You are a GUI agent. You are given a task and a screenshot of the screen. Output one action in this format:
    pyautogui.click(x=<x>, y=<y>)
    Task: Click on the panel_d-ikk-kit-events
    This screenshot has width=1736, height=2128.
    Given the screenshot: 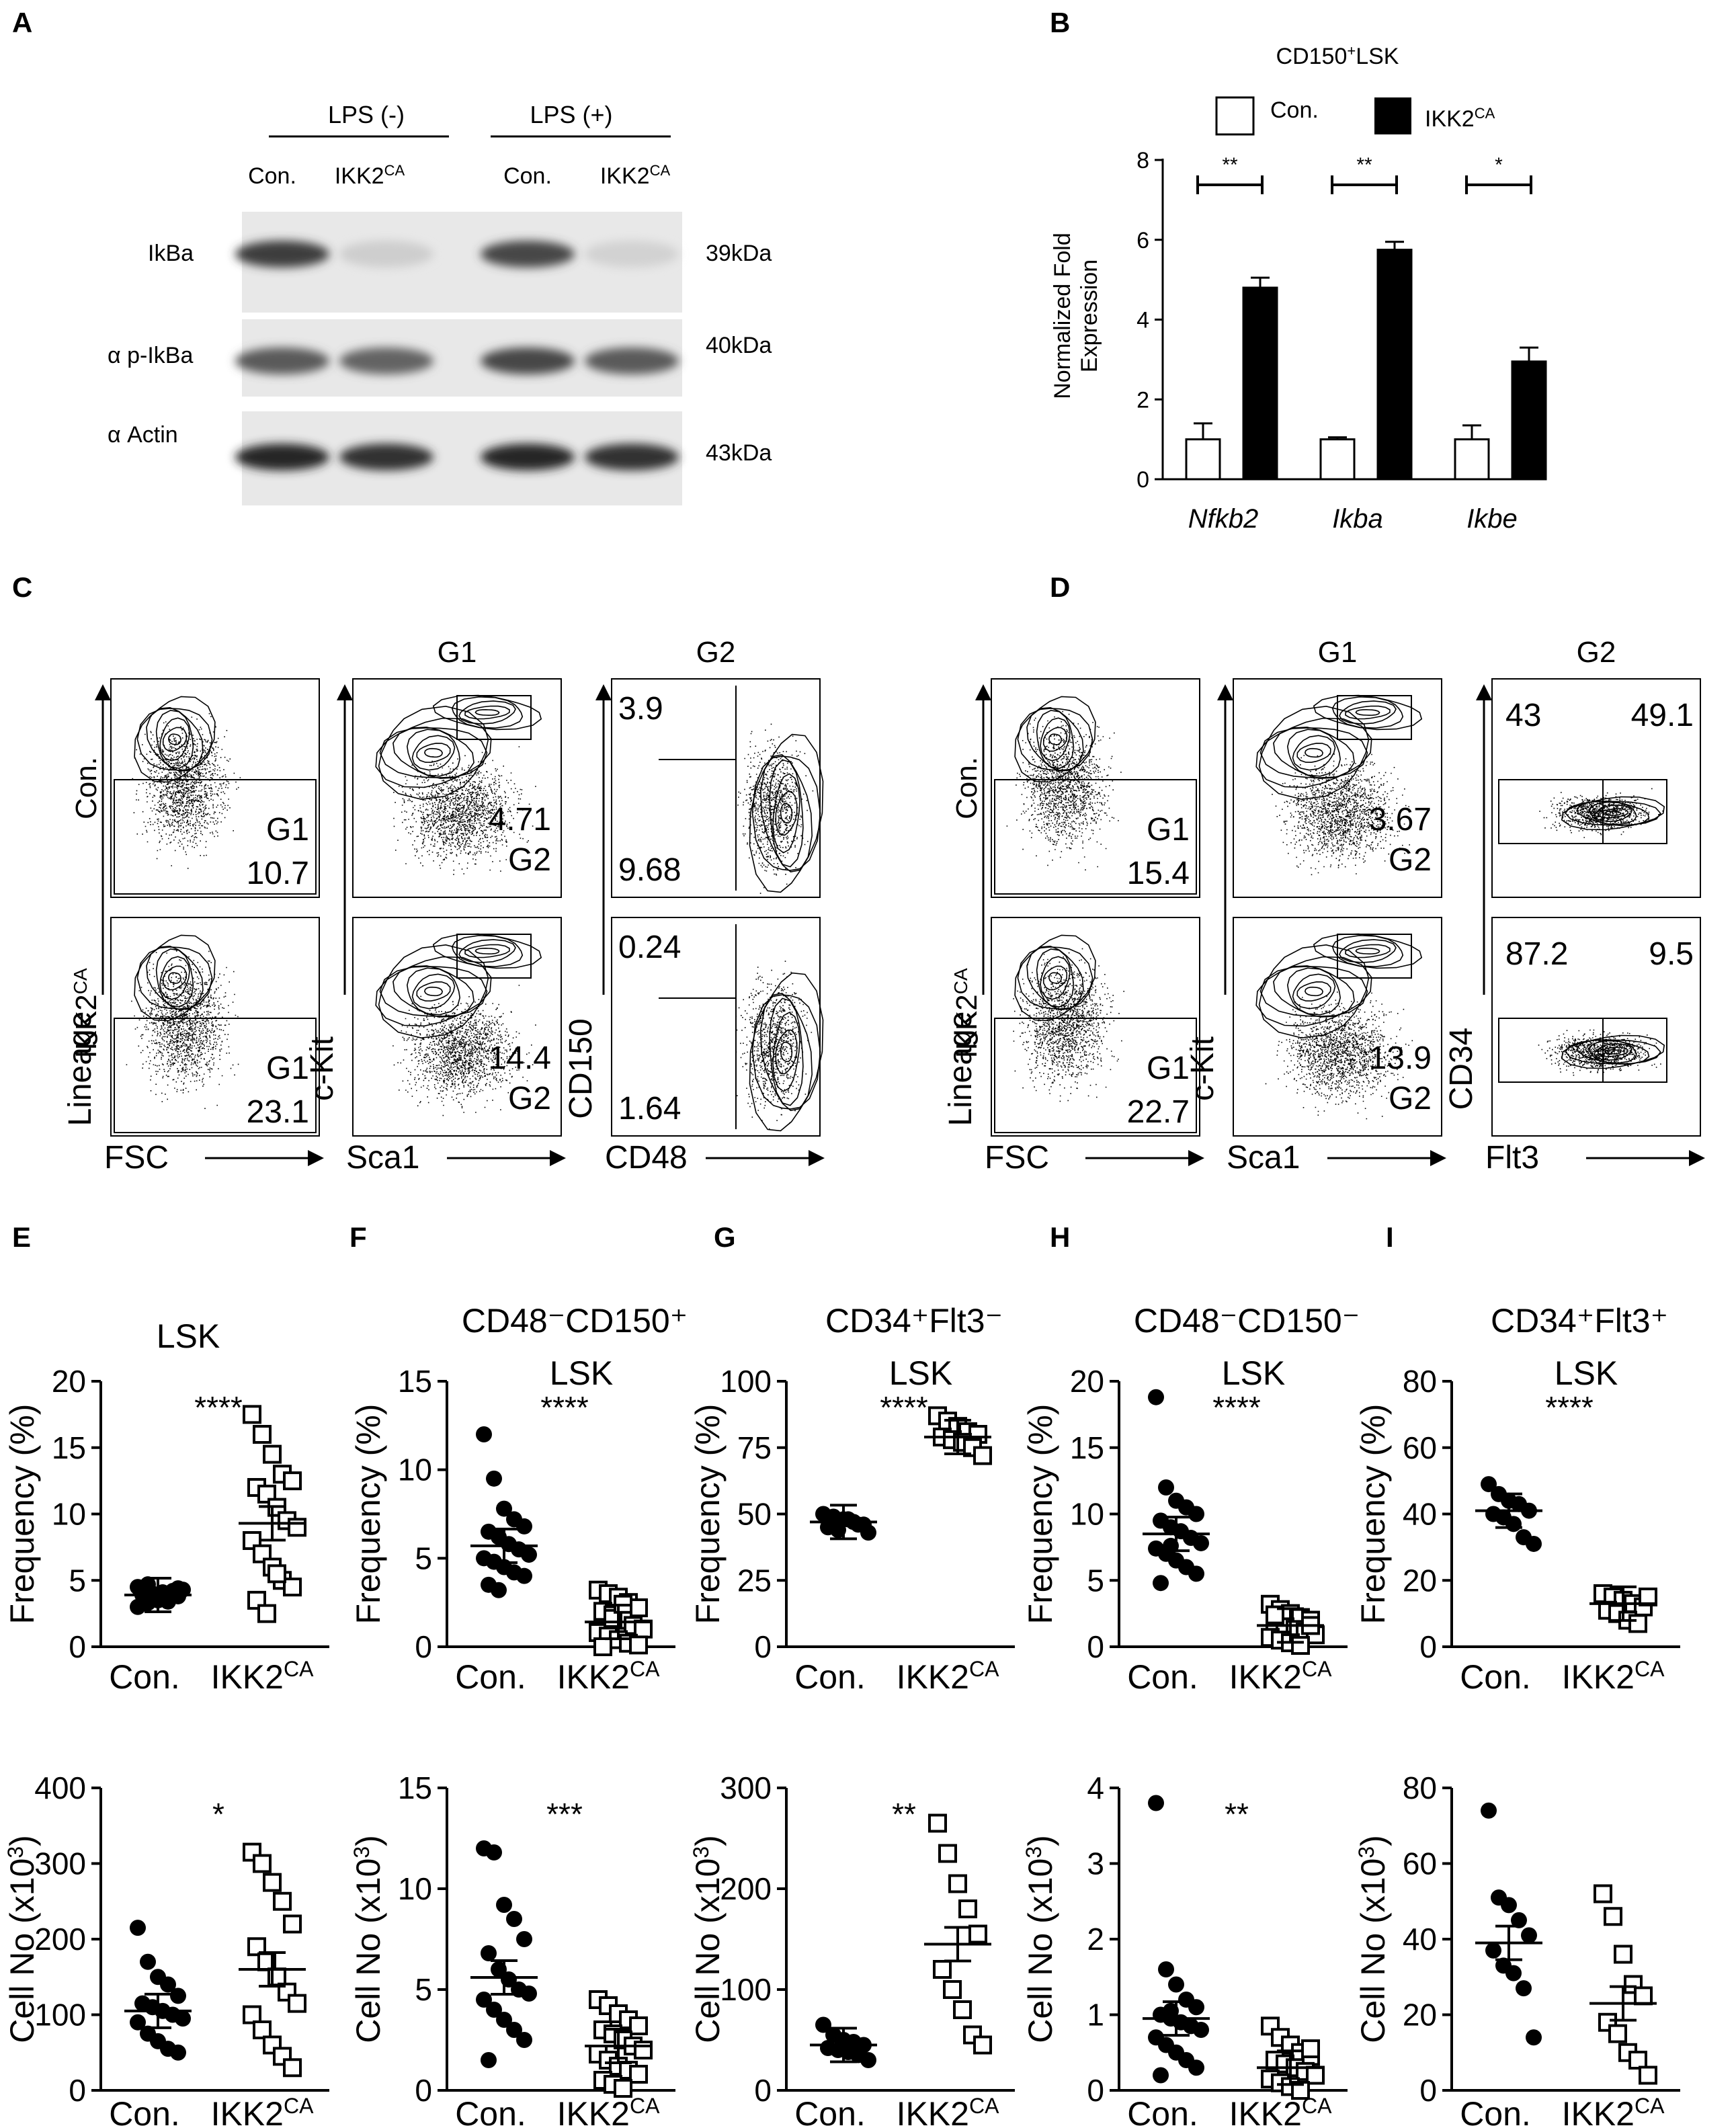 What is the action you would take?
    pyautogui.click(x=1339, y=1055)
    